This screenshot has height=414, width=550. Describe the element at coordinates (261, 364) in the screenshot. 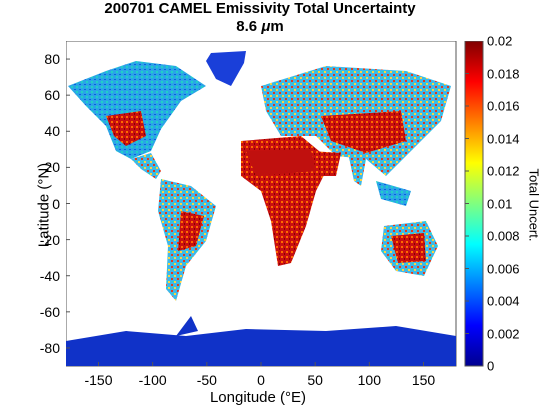

I see `x-axis-ticks` at that location.